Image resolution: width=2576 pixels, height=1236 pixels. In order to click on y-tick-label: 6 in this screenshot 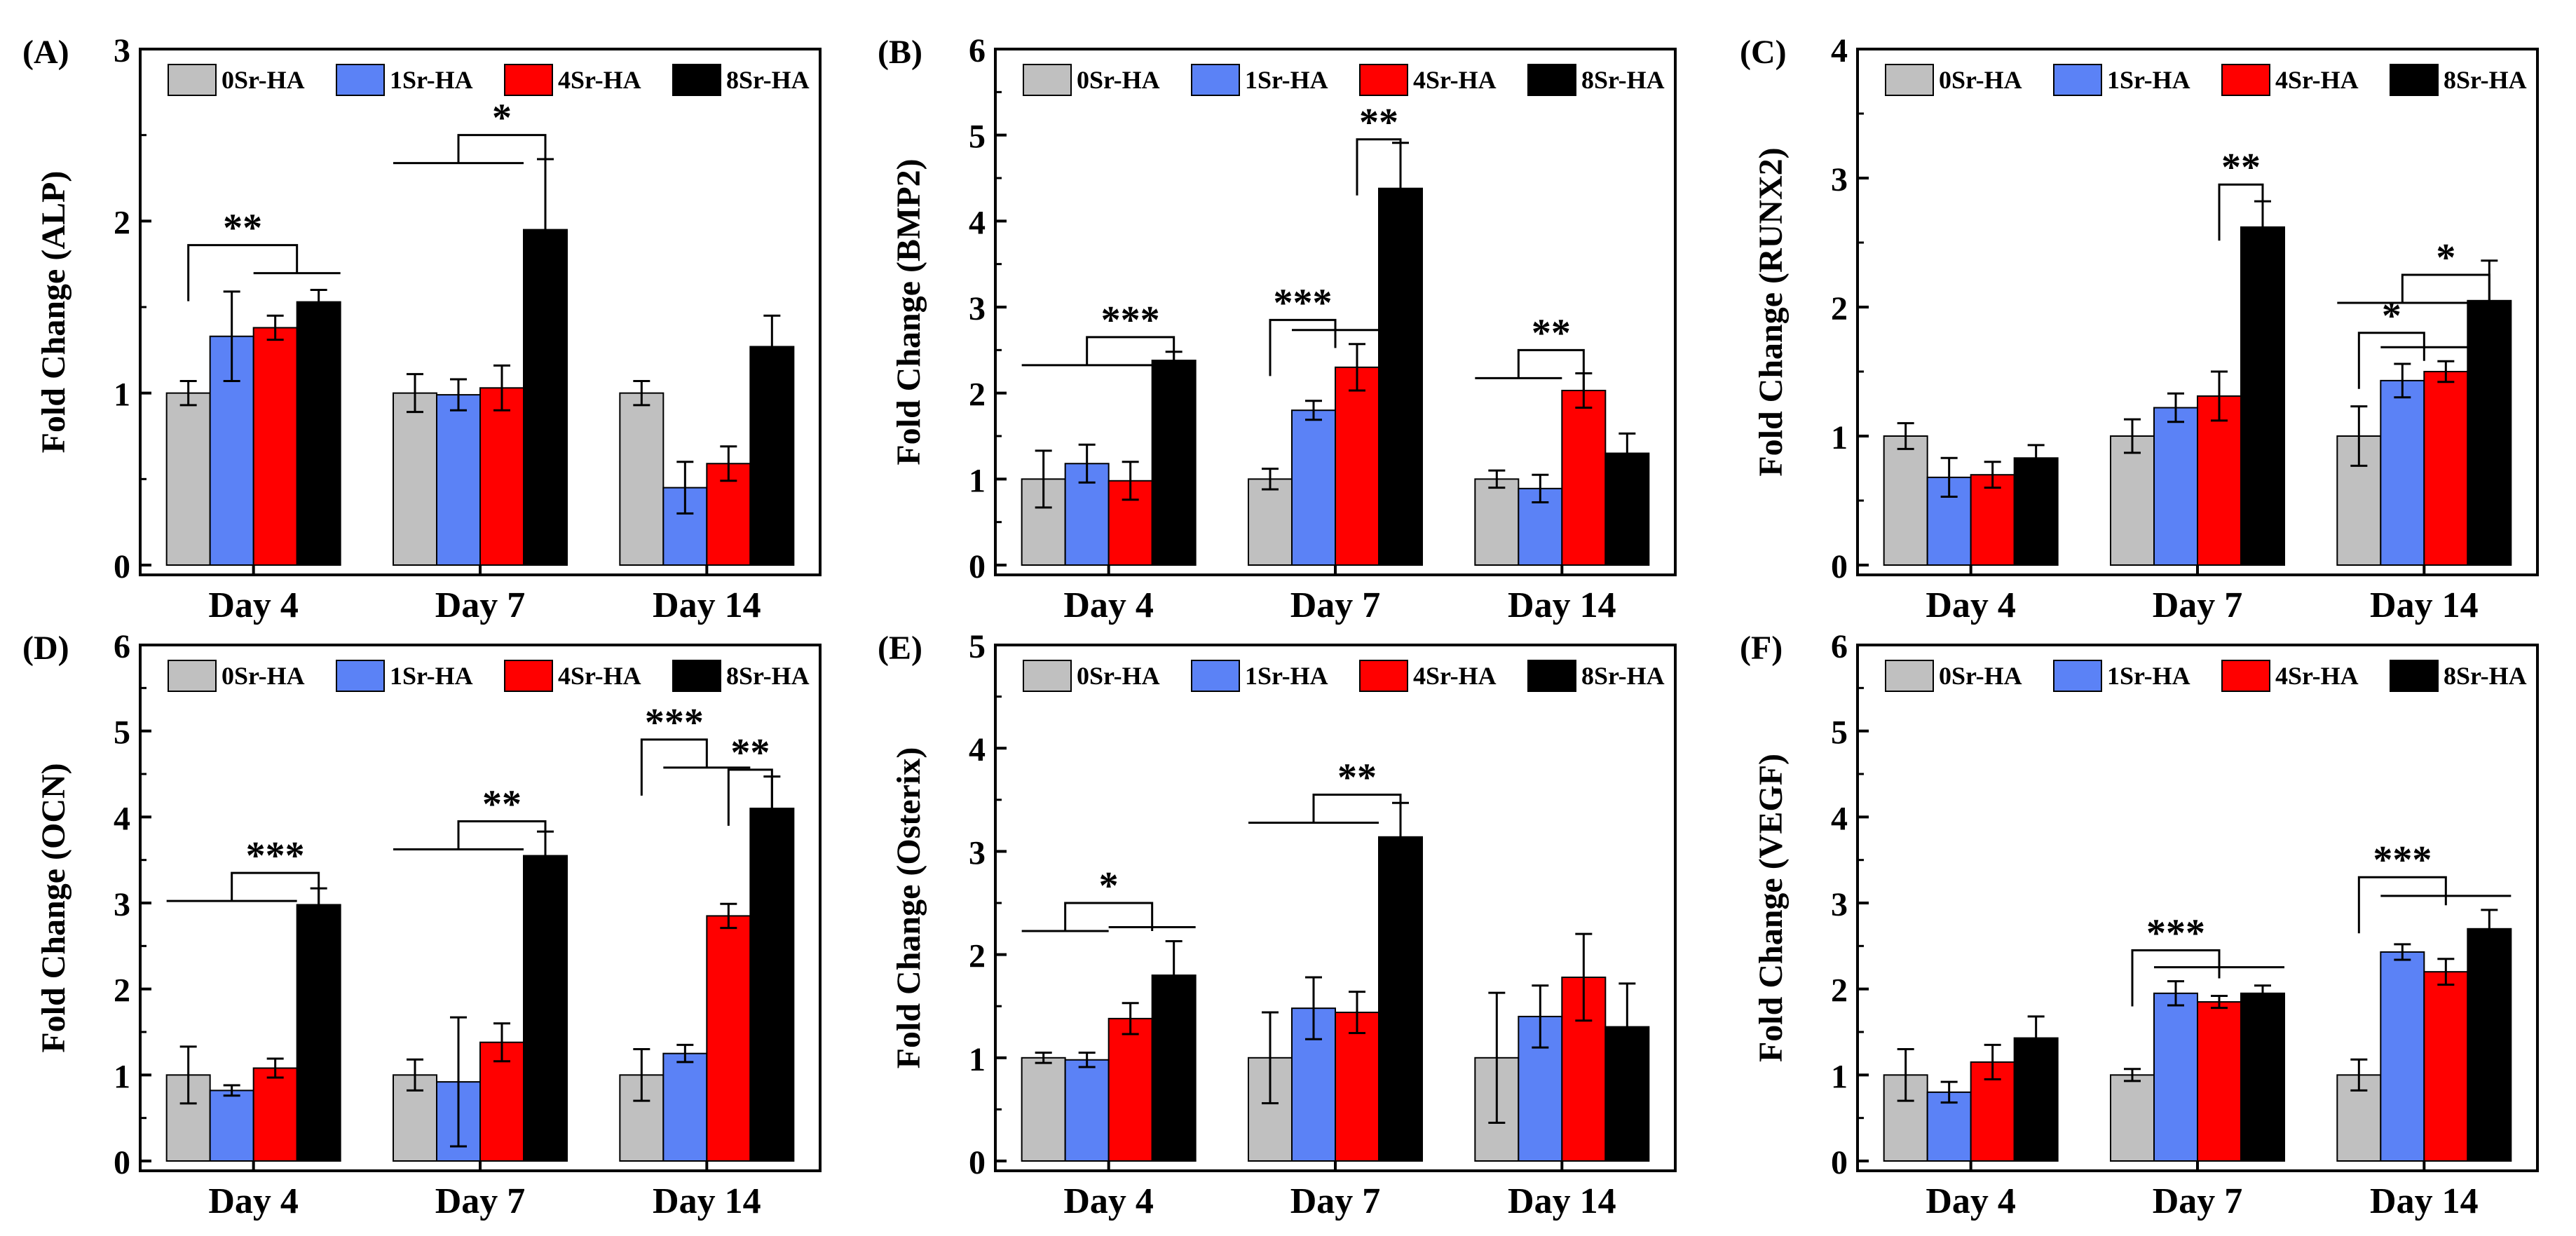, I will do `click(1839, 646)`.